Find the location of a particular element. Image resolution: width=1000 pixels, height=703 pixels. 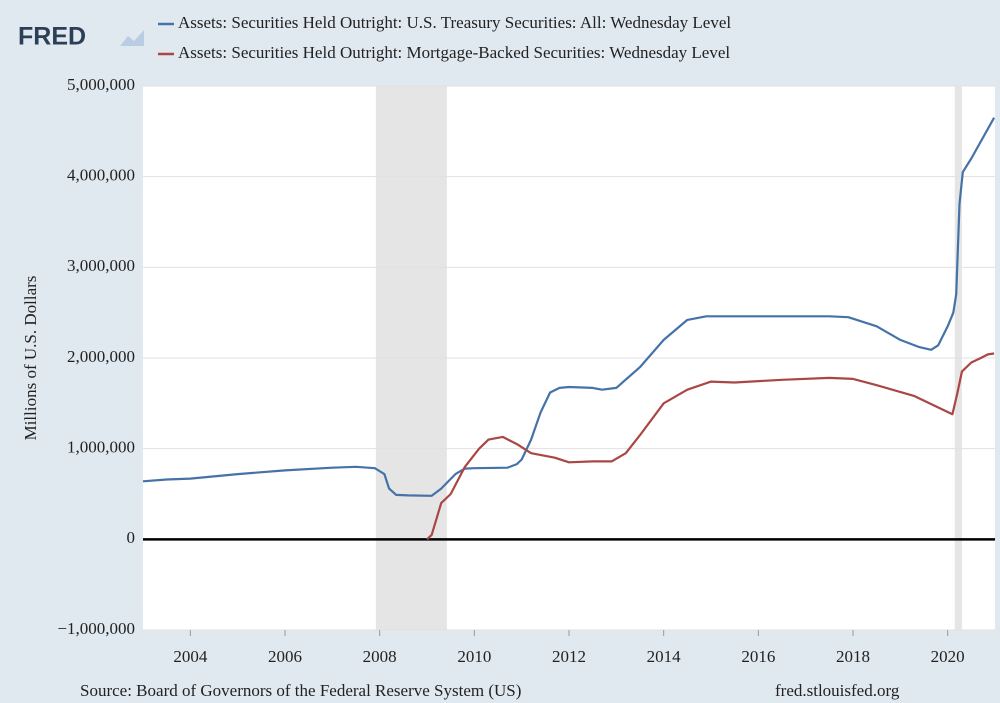

y-tick-label: 5,000,000 is located at coordinates (101, 84).